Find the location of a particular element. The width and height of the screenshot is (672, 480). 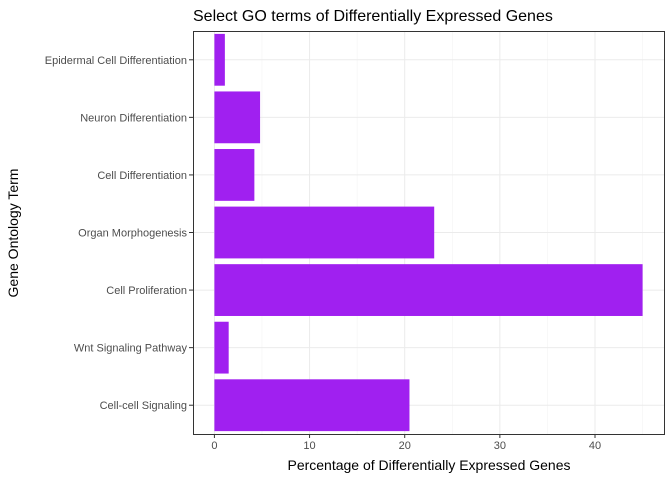

x-tick-label: 10 is located at coordinates (309, 446).